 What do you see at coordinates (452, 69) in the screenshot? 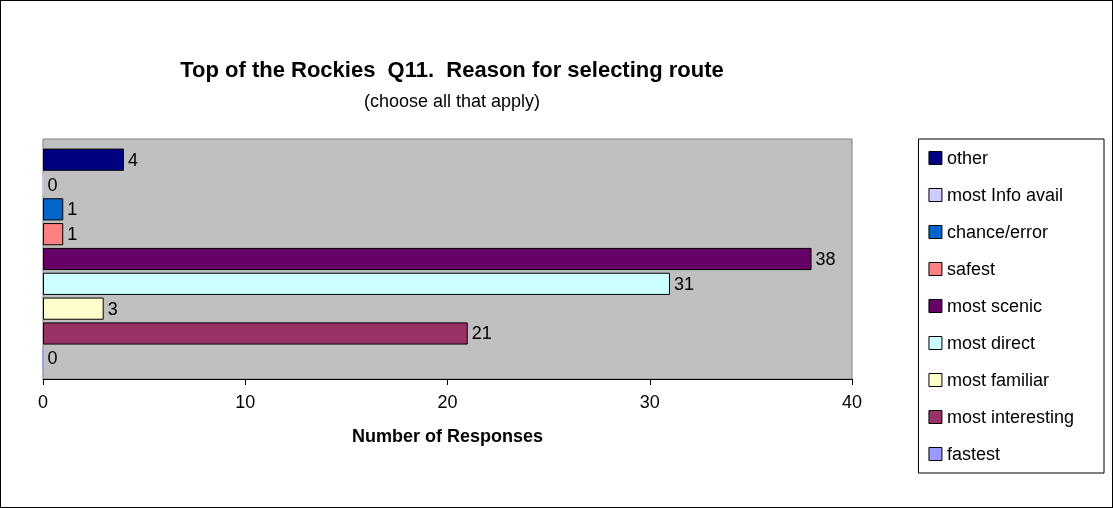
I see `chart-title: Top of the Rockies Q11. Reason for selecting route` at bounding box center [452, 69].